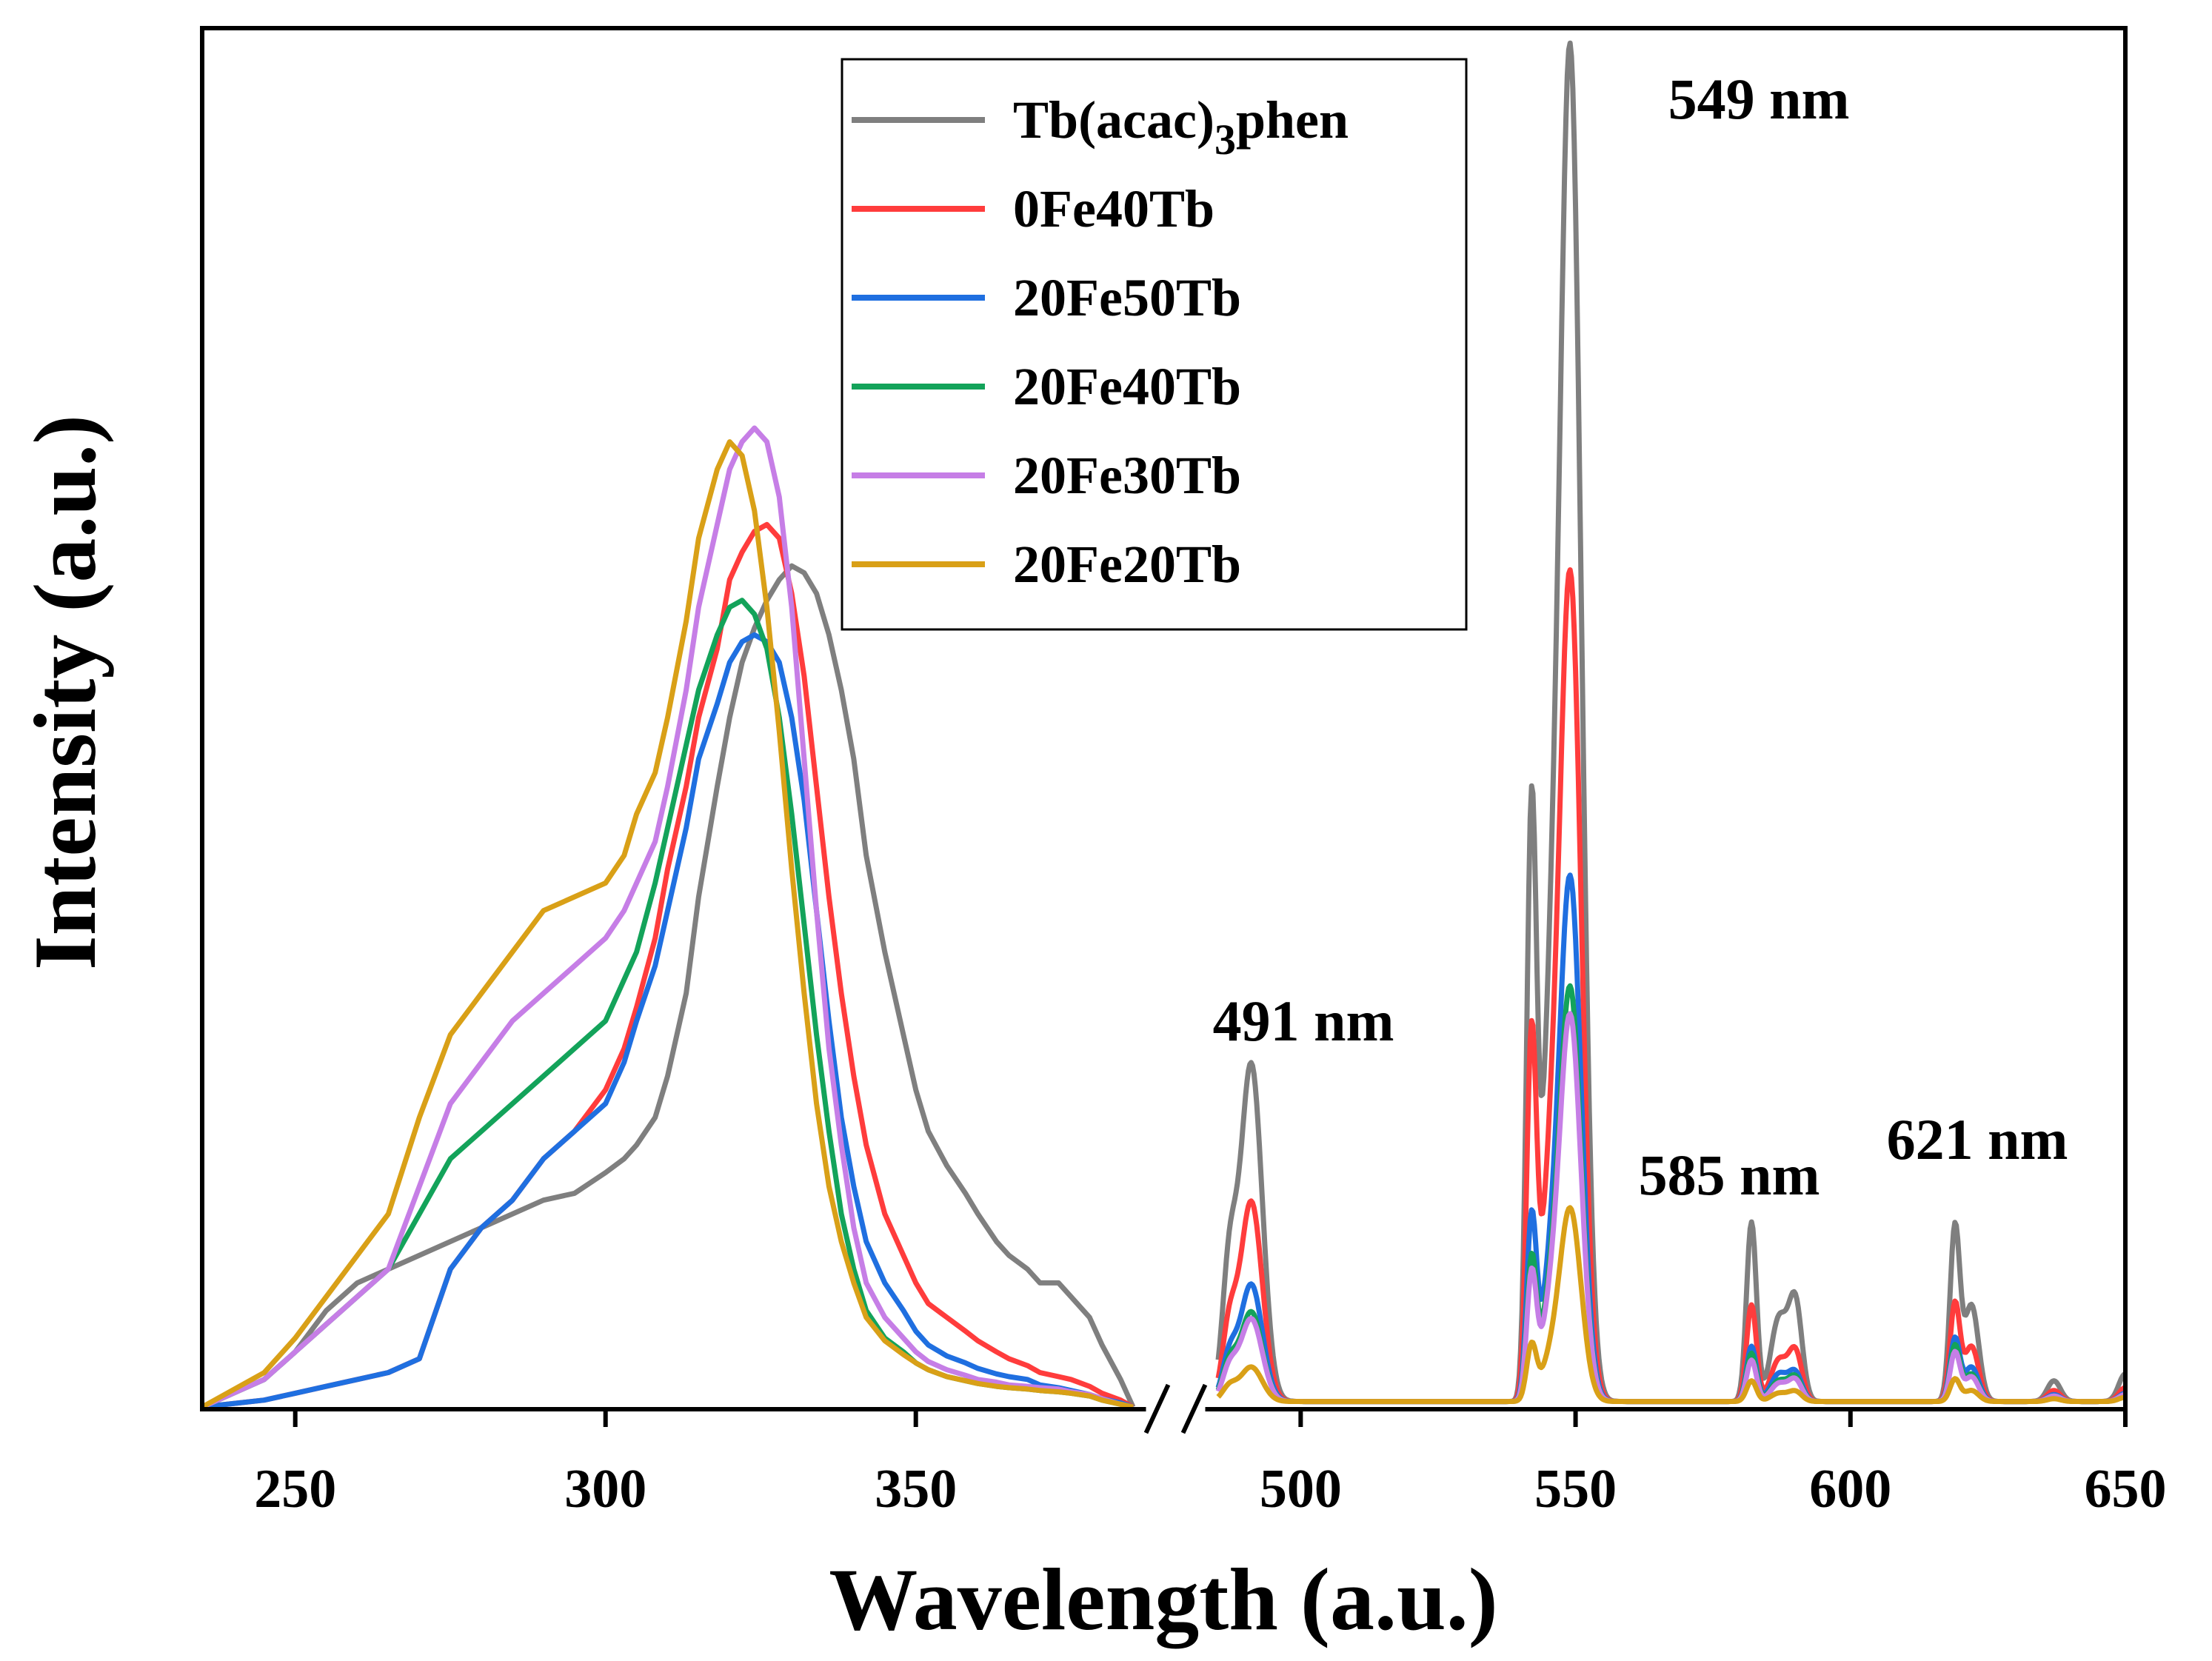 The image size is (2212, 1661). I want to click on break-slash-right, so click(1194, 1408).